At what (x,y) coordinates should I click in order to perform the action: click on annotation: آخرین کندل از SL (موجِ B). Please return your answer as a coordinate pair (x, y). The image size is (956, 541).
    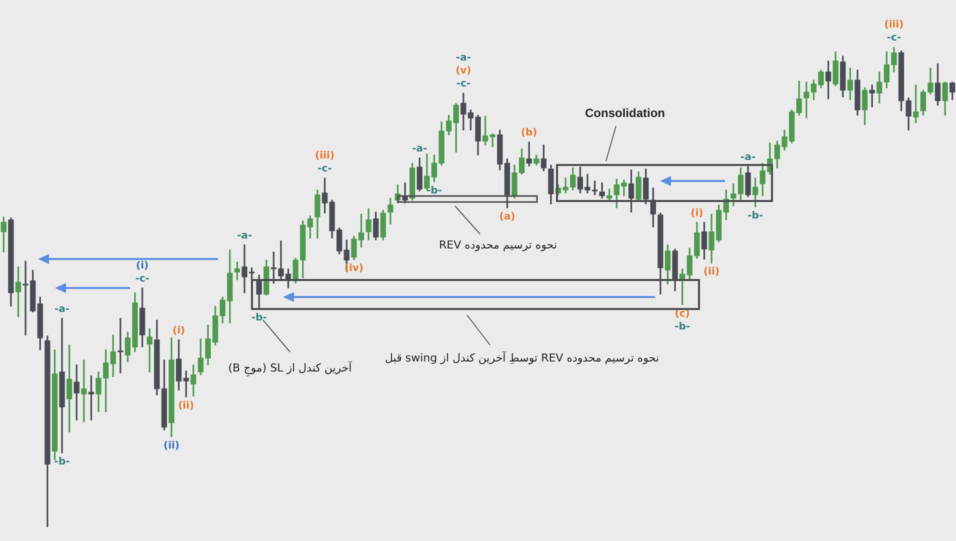
    Looking at the image, I should click on (290, 368).